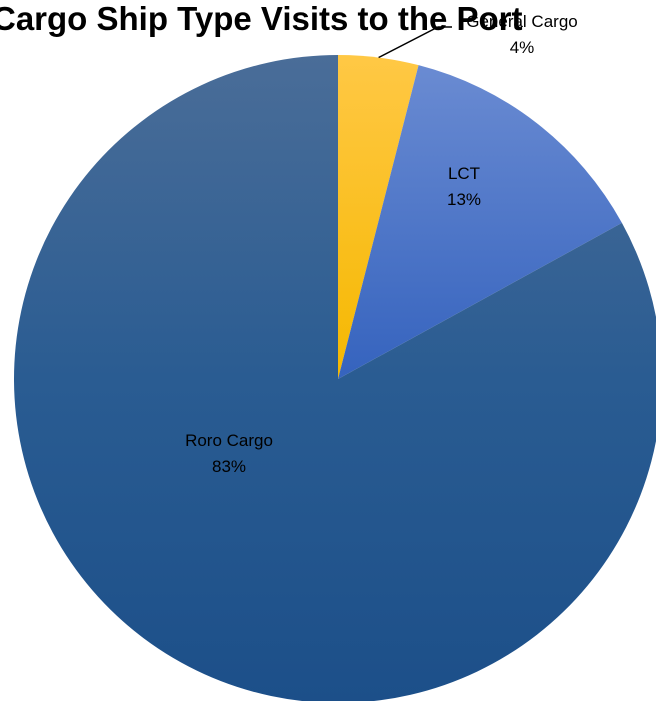 The height and width of the screenshot is (701, 656). What do you see at coordinates (464, 173) in the screenshot?
I see `slice-label-lct: LCT` at bounding box center [464, 173].